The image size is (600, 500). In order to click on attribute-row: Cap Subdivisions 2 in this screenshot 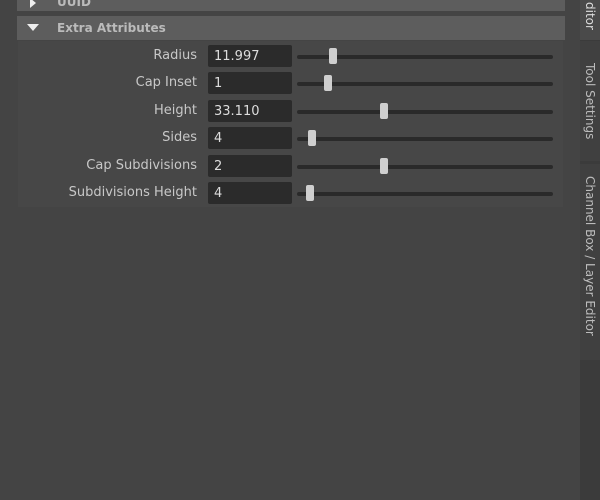, I will do `click(290, 166)`.